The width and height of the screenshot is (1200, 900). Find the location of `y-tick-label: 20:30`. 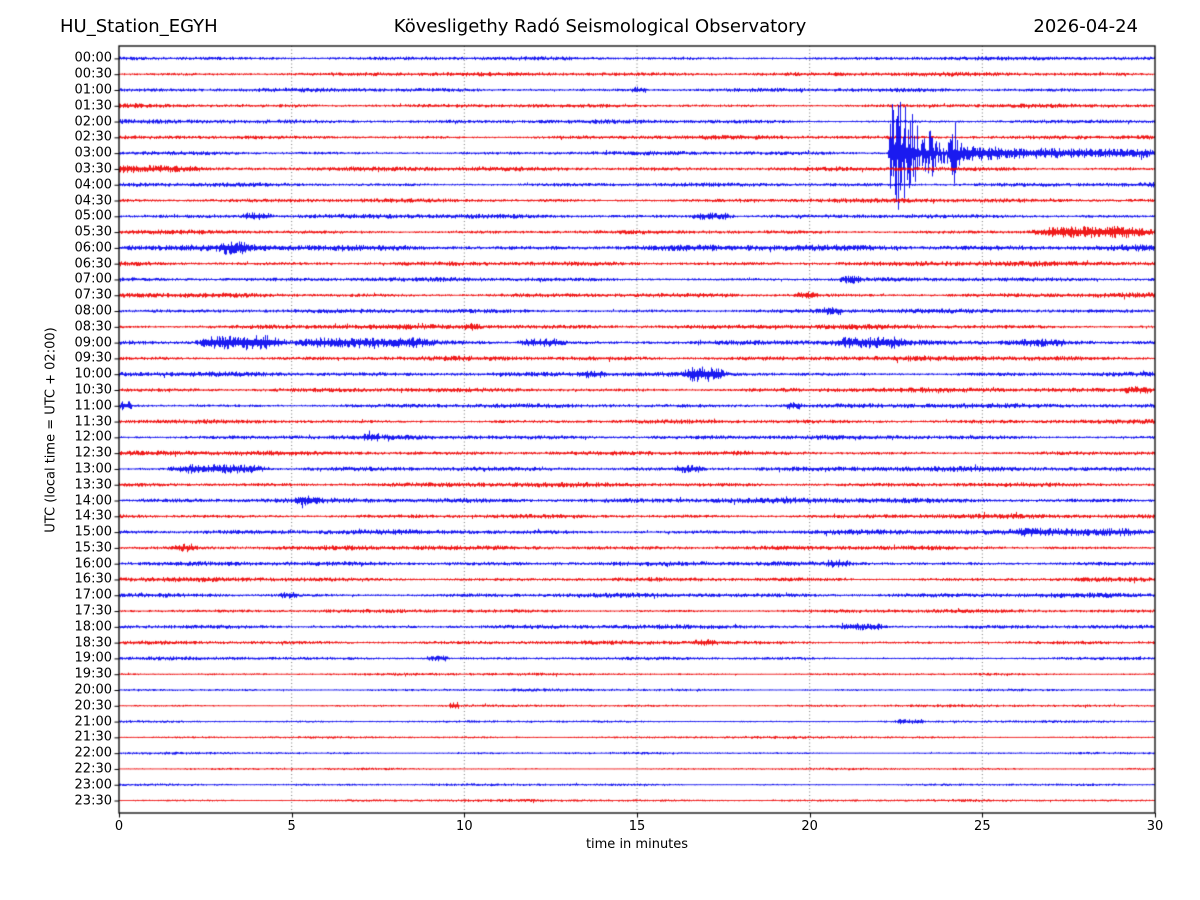

y-tick-label: 20:30 is located at coordinates (93, 706).